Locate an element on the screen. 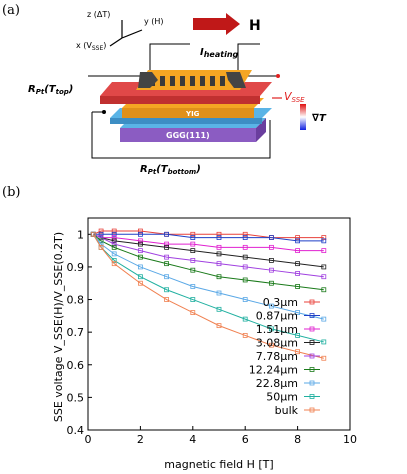 This screenshot has height=474, width=407. rpt-top-label: RPt(Ttop) is located at coordinates (50, 90).